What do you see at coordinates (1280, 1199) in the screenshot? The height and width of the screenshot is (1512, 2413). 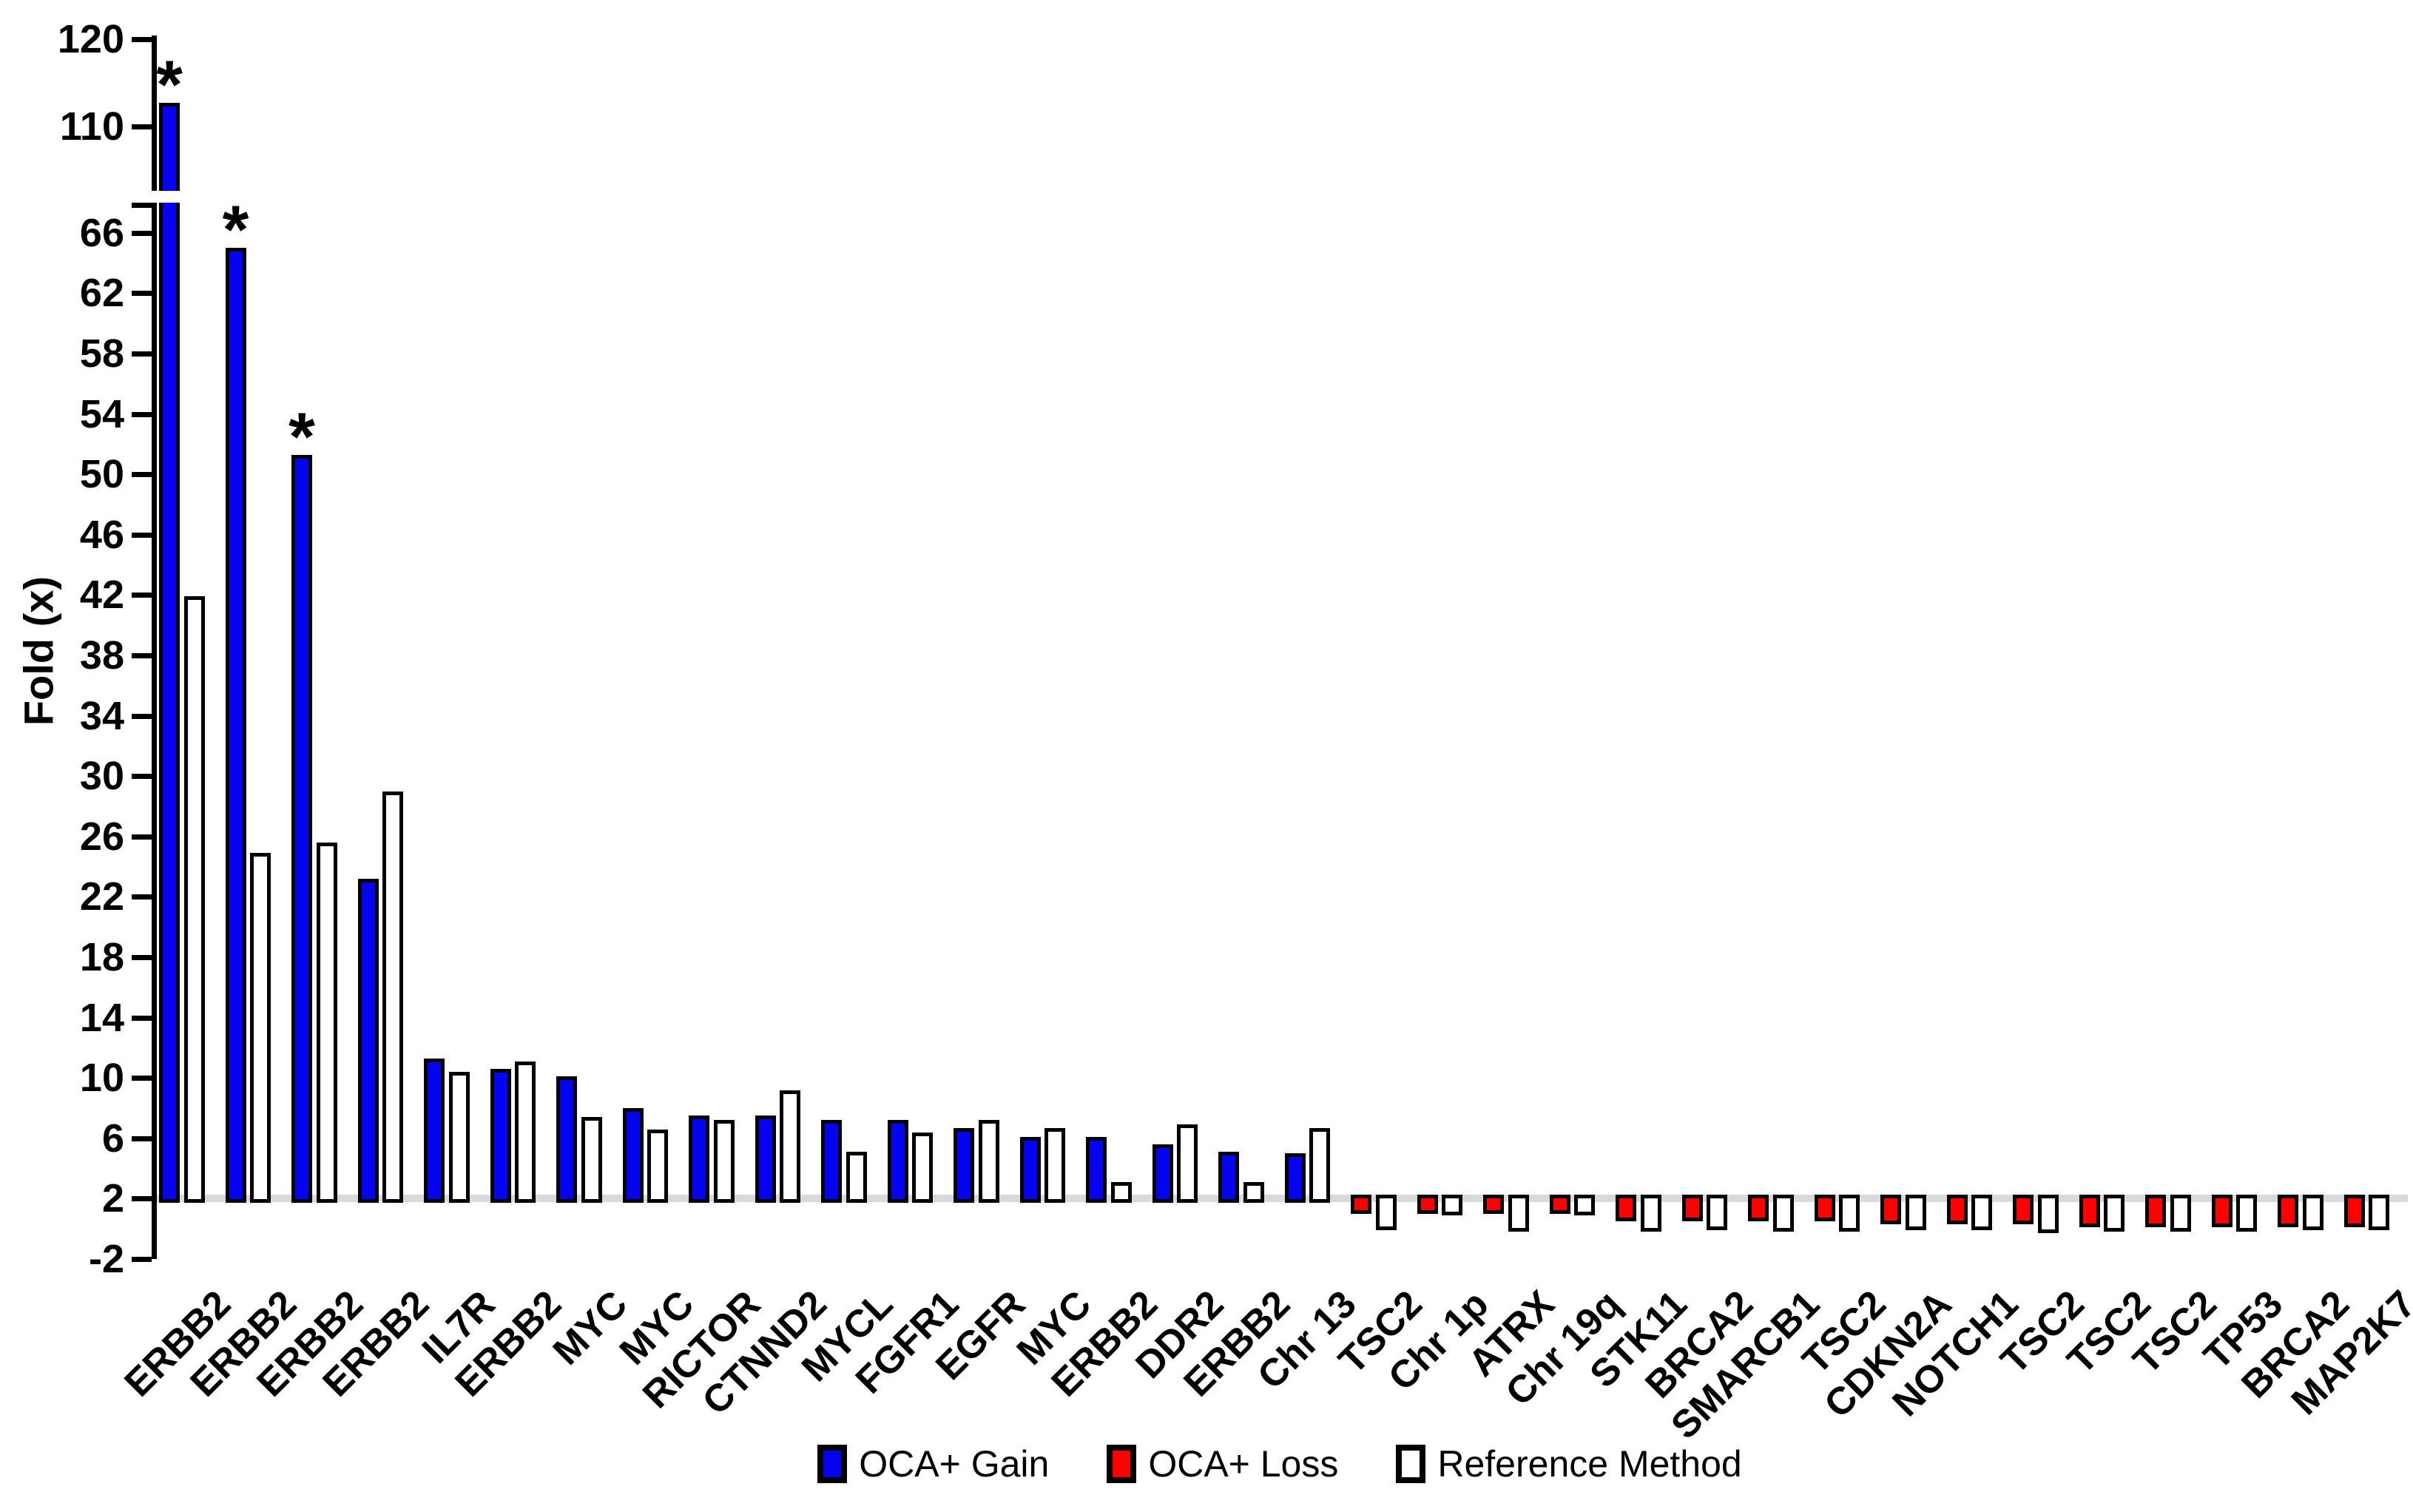 I see `baseline-gridline` at bounding box center [1280, 1199].